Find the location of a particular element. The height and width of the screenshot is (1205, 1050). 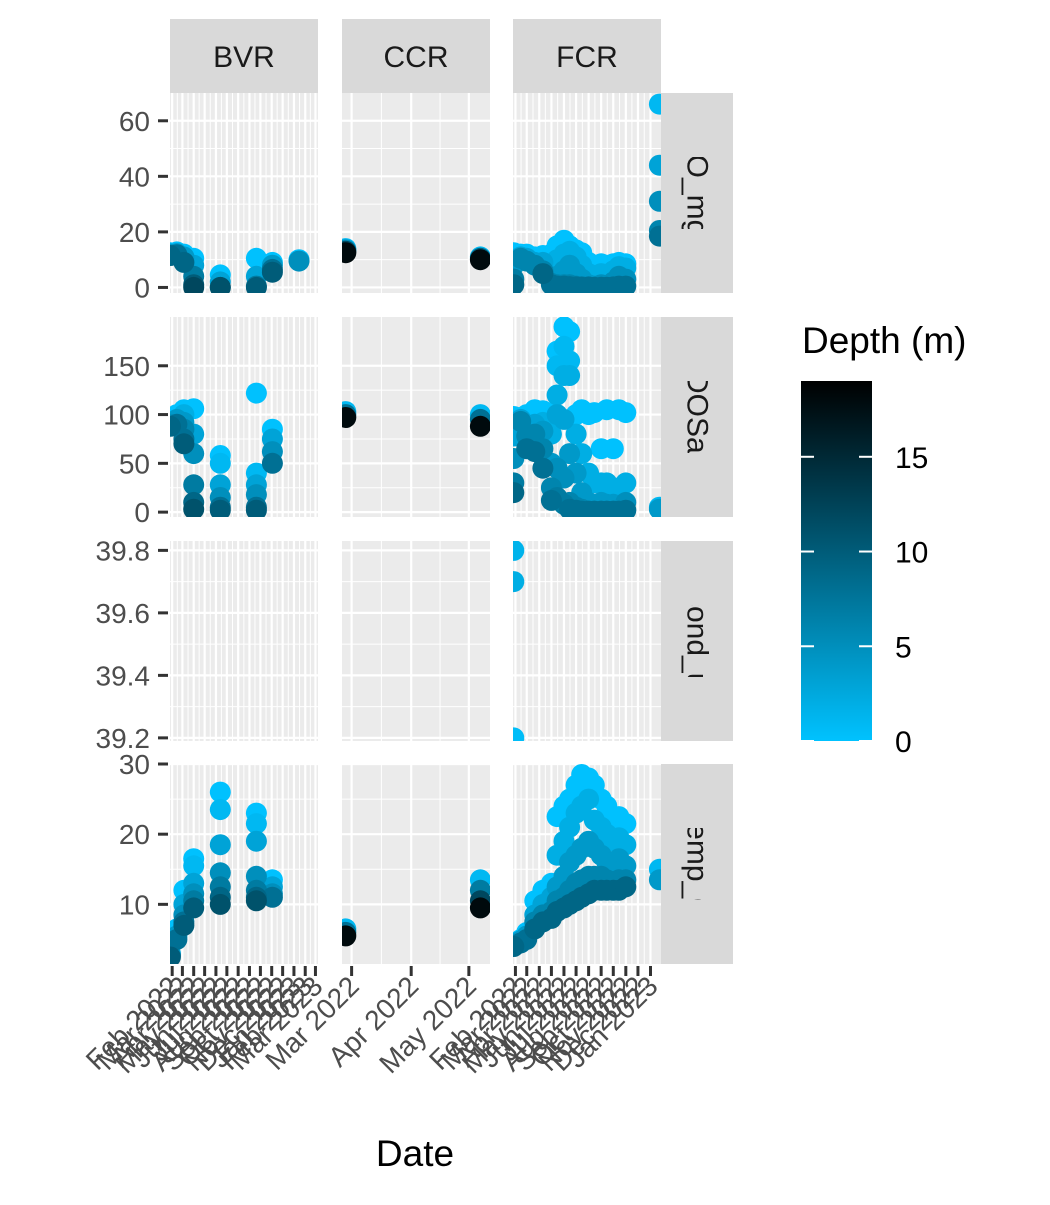

panel-fcr-p-cond-usc is located at coordinates (587, 641).